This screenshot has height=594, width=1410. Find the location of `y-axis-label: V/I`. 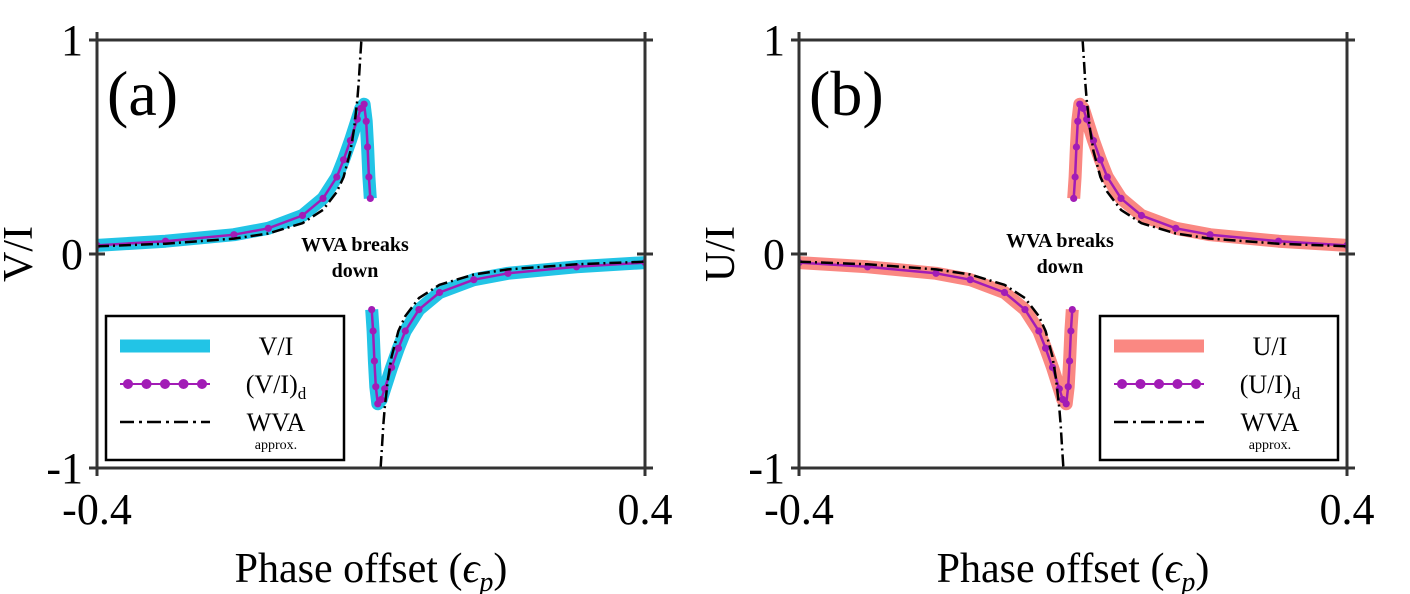

y-axis-label: V/I is located at coordinates (21, 254).